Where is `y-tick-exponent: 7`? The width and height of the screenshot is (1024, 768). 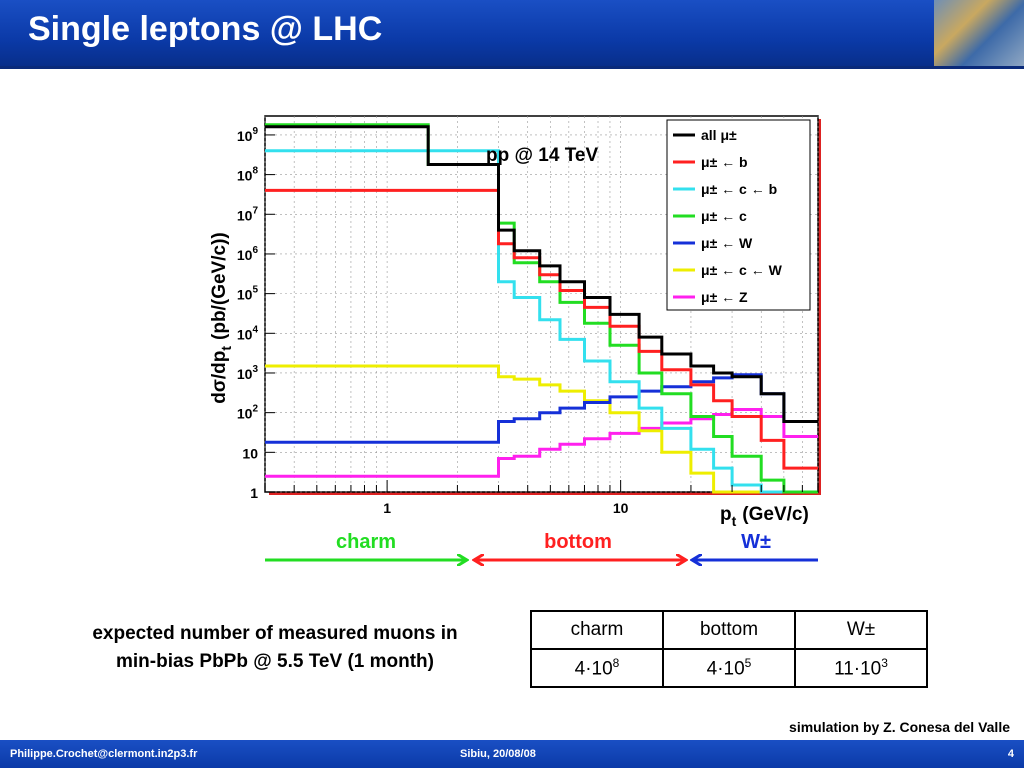 y-tick-exponent: 7 is located at coordinates (255, 210).